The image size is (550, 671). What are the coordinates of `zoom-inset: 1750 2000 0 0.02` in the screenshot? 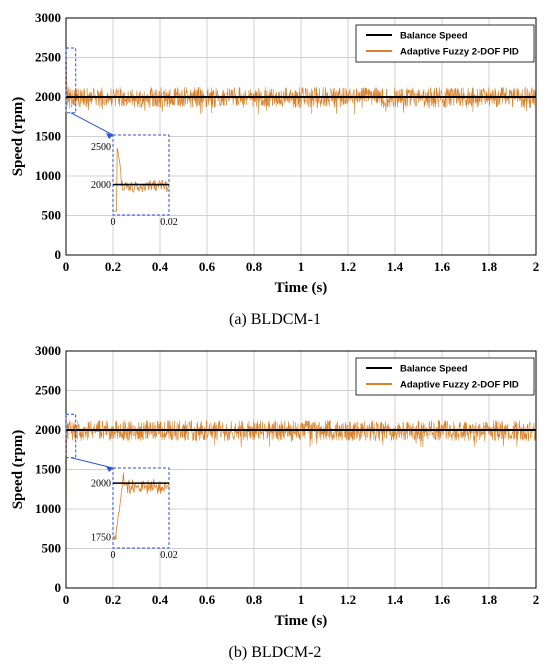 It's located at (134, 514).